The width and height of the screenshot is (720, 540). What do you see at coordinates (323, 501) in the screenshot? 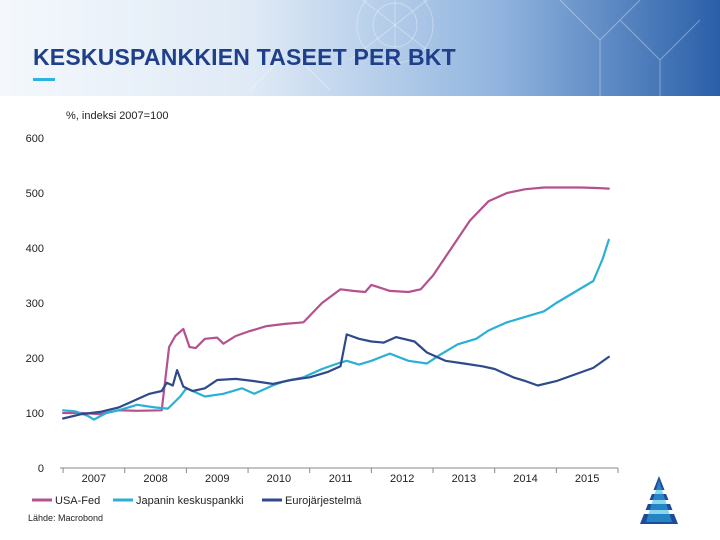
I see `legend-label: Eurojärjestelmä` at bounding box center [323, 501].